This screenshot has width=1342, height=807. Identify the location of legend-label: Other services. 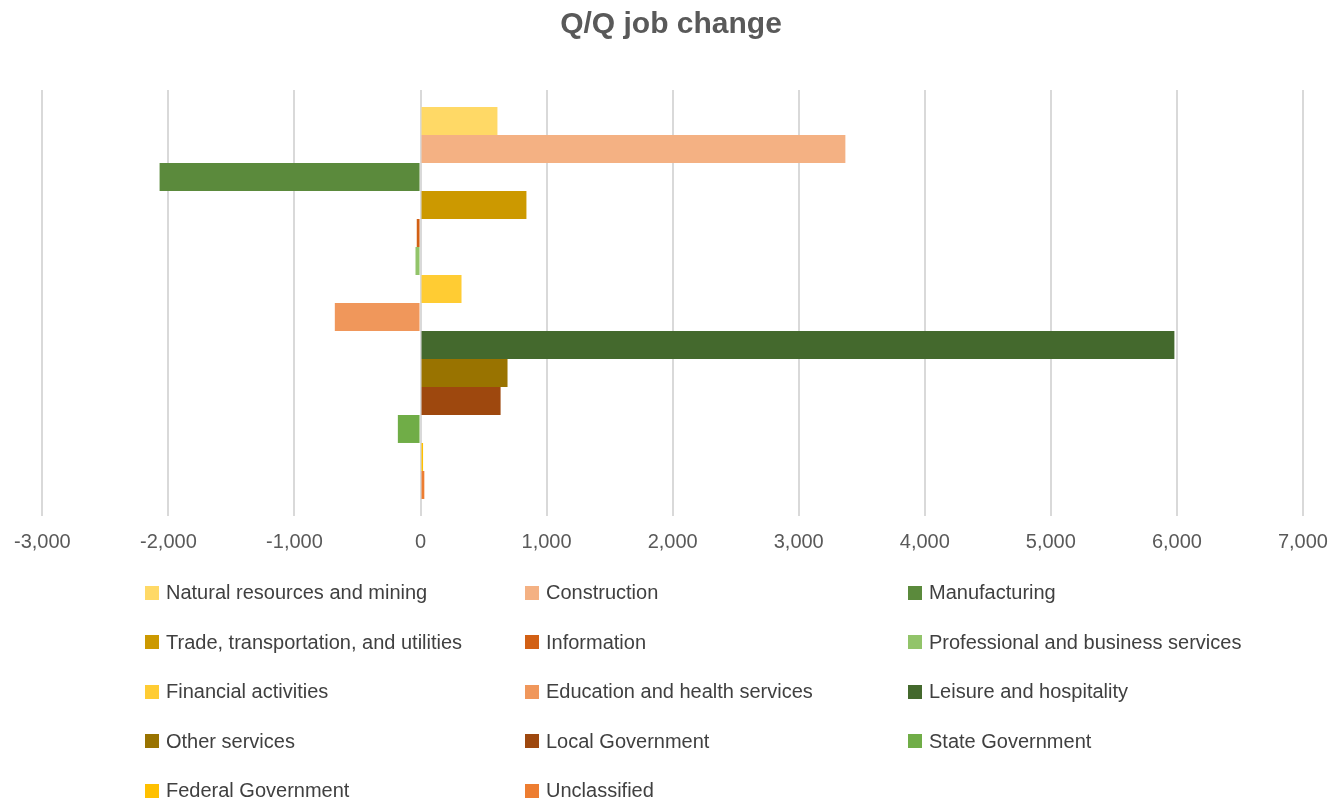
(230, 741).